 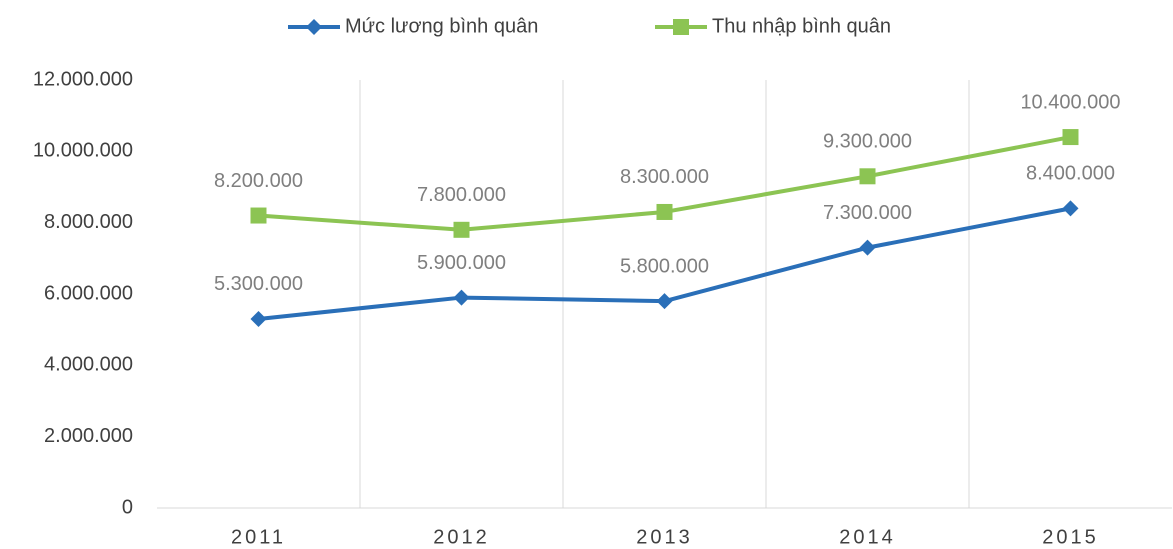 What do you see at coordinates (461, 537) in the screenshot?
I see `x-tick-label: 2012` at bounding box center [461, 537].